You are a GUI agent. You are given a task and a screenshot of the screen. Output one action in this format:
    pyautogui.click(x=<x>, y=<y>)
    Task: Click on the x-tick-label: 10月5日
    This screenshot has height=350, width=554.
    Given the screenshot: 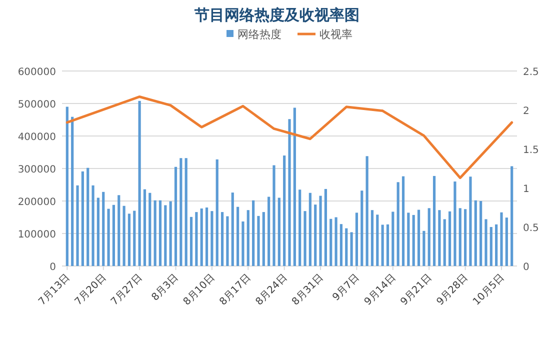 What is the action you would take?
    pyautogui.click(x=489, y=290)
    